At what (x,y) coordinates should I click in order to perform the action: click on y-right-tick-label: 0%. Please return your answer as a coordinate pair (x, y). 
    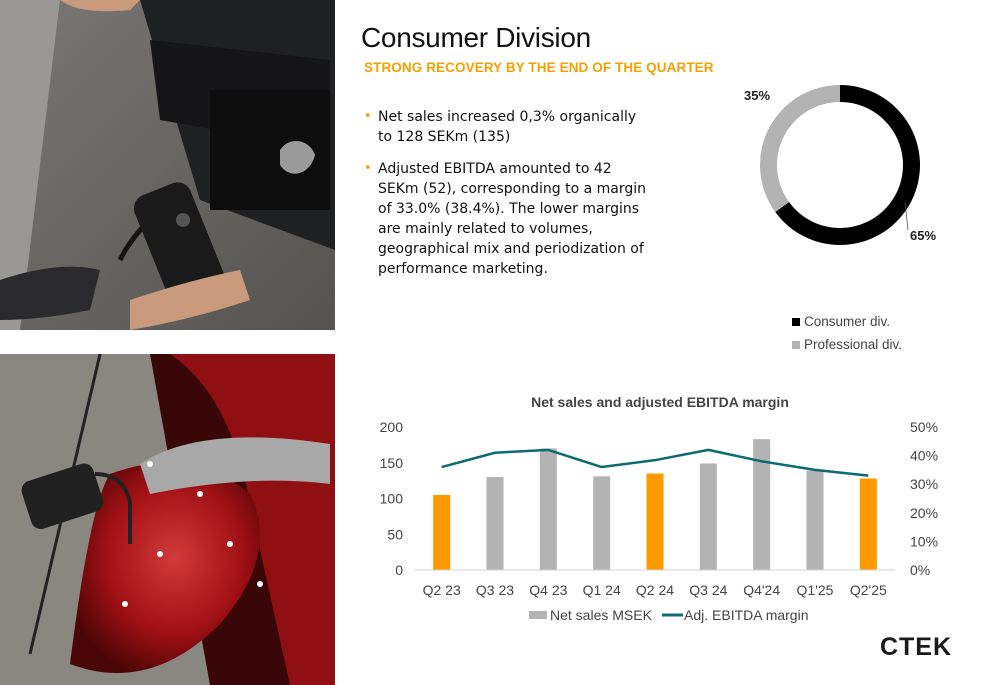
    Looking at the image, I should click on (920, 570).